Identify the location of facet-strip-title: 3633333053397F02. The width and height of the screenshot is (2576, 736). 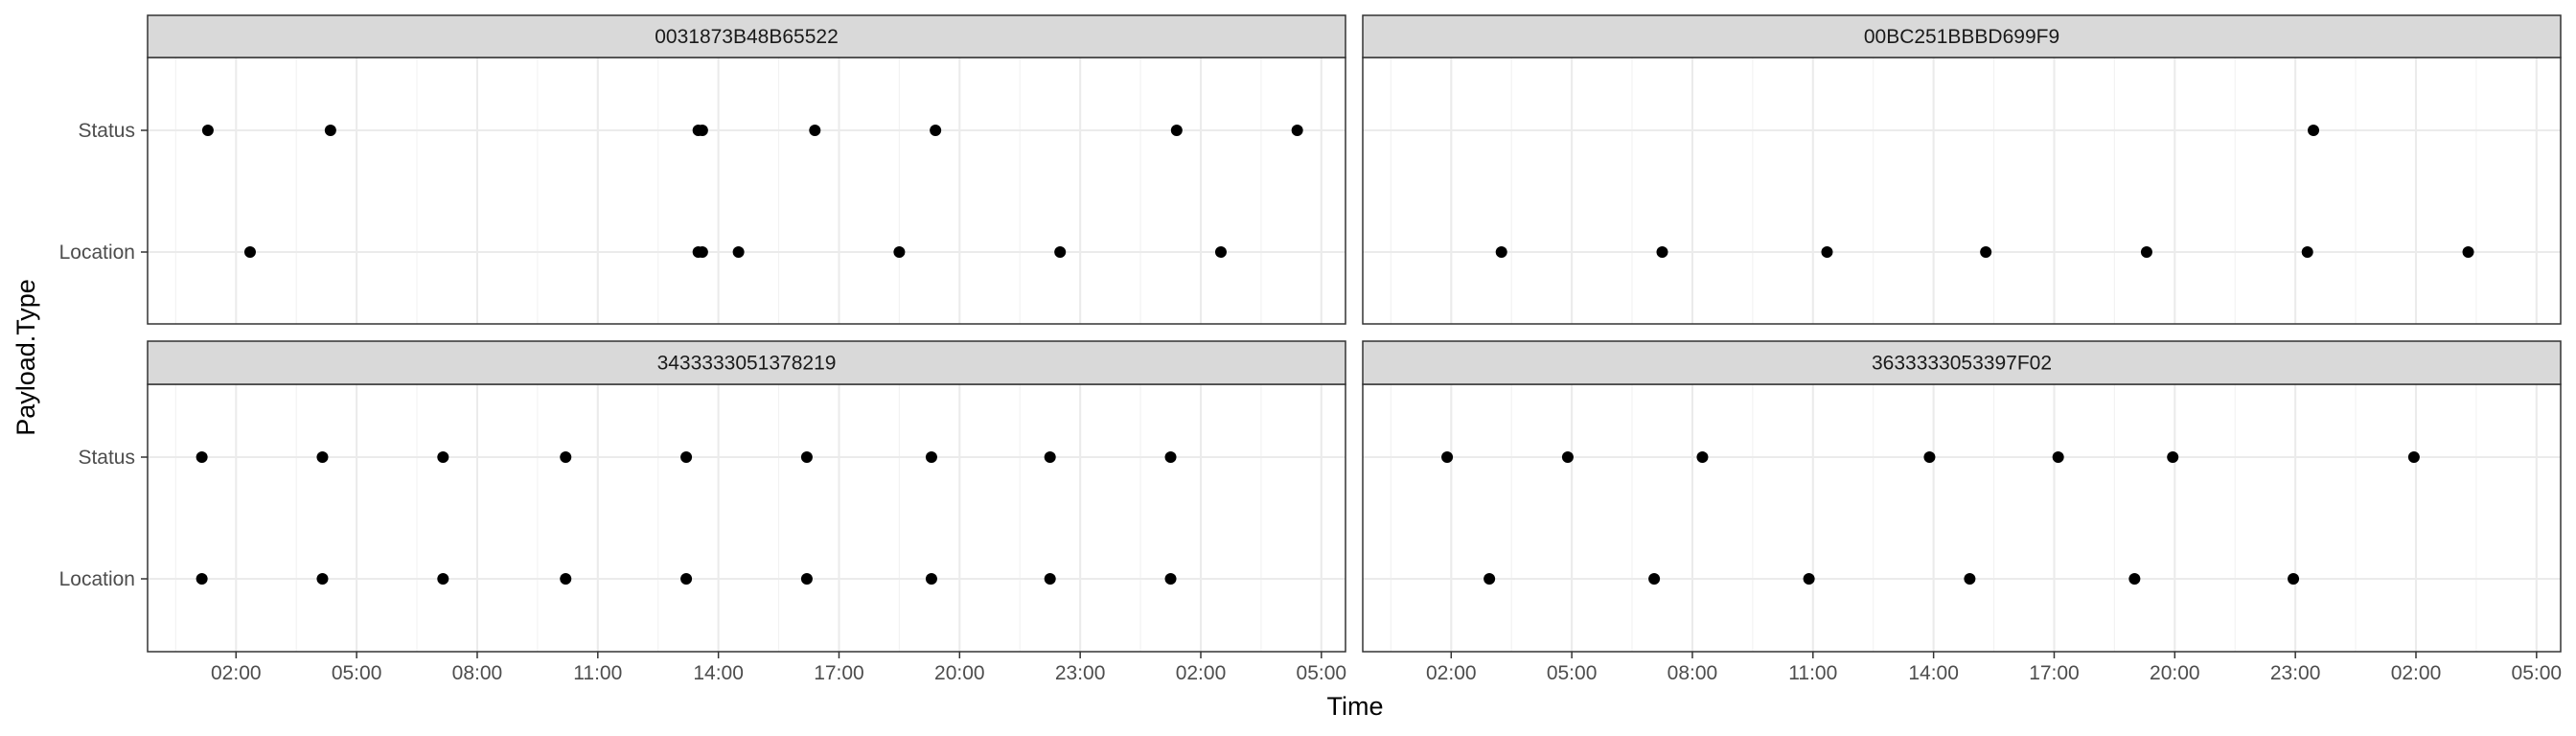
(1962, 364).